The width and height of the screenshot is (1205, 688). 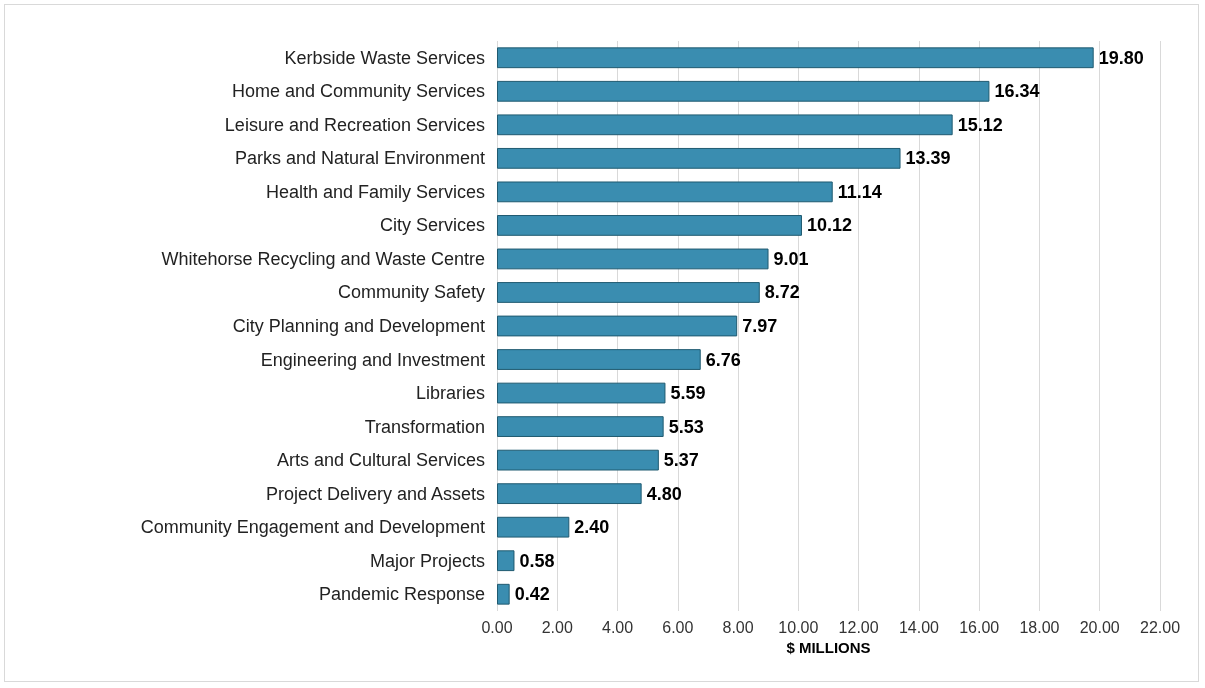 I want to click on y-tick-label: Arts and Cultural Services, so click(x=380, y=460).